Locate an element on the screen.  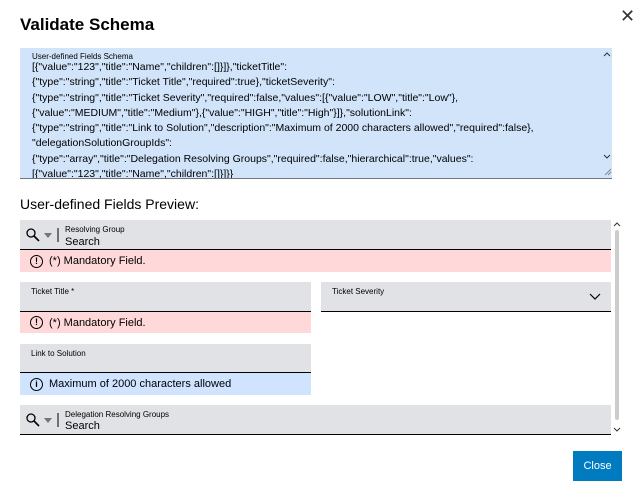
schema-line: "delegationSolutionGroupIds": is located at coordinates (102, 143).